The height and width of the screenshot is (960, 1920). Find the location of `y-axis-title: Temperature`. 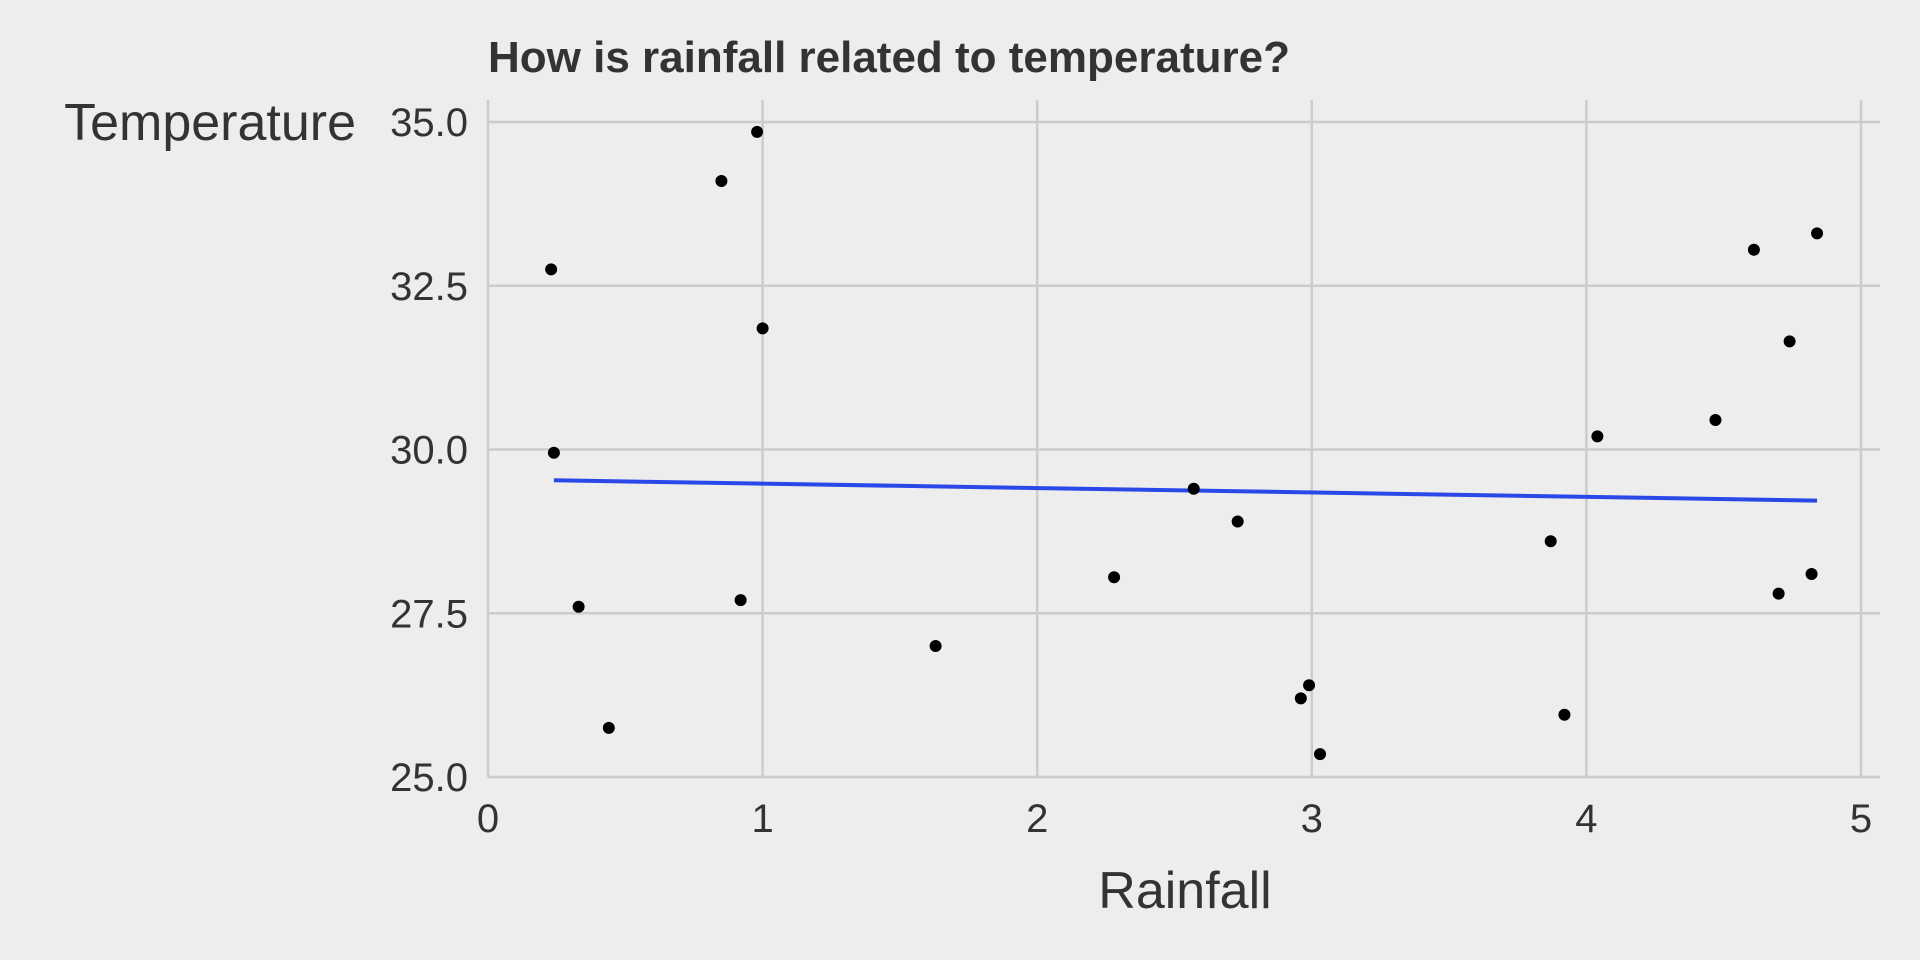

y-axis-title: Temperature is located at coordinates (210, 123).